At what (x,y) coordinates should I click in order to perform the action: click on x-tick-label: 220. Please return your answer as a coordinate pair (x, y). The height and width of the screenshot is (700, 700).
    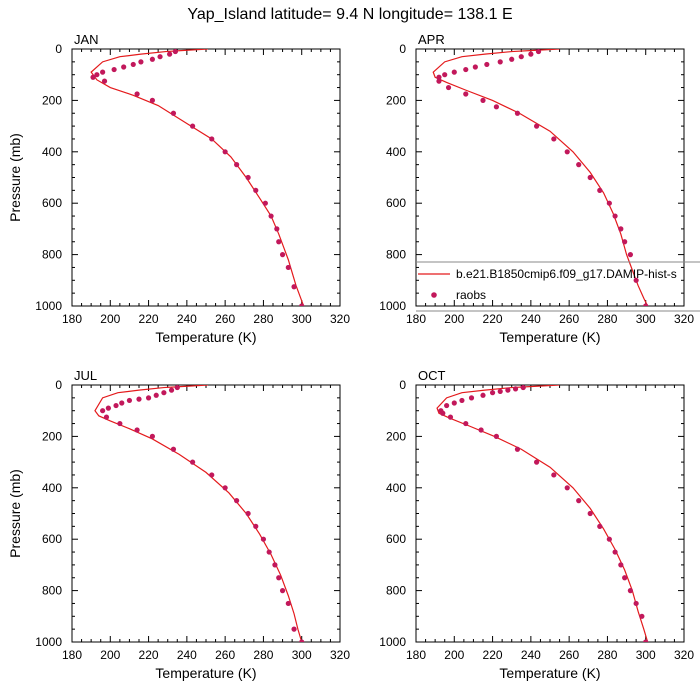
    Looking at the image, I should click on (149, 655).